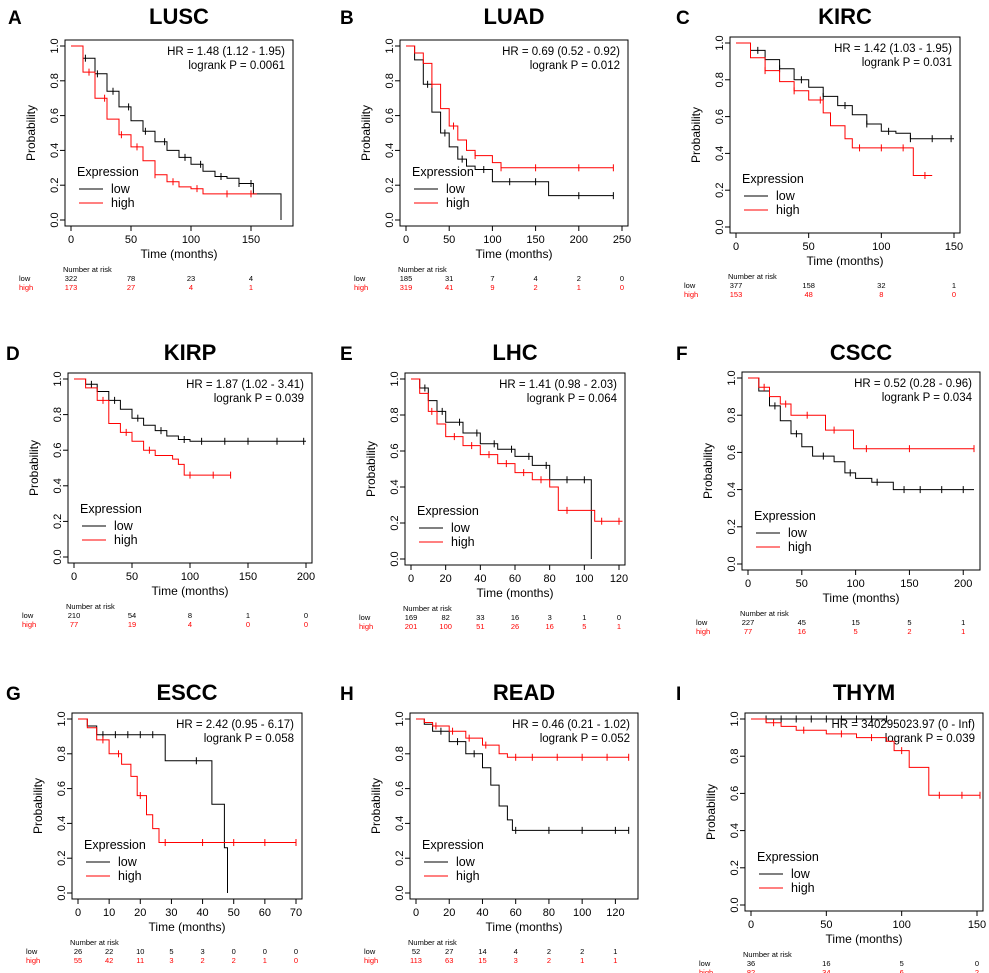 This screenshot has width=989, height=973. I want to click on risk-count-high: 6, so click(902, 970).